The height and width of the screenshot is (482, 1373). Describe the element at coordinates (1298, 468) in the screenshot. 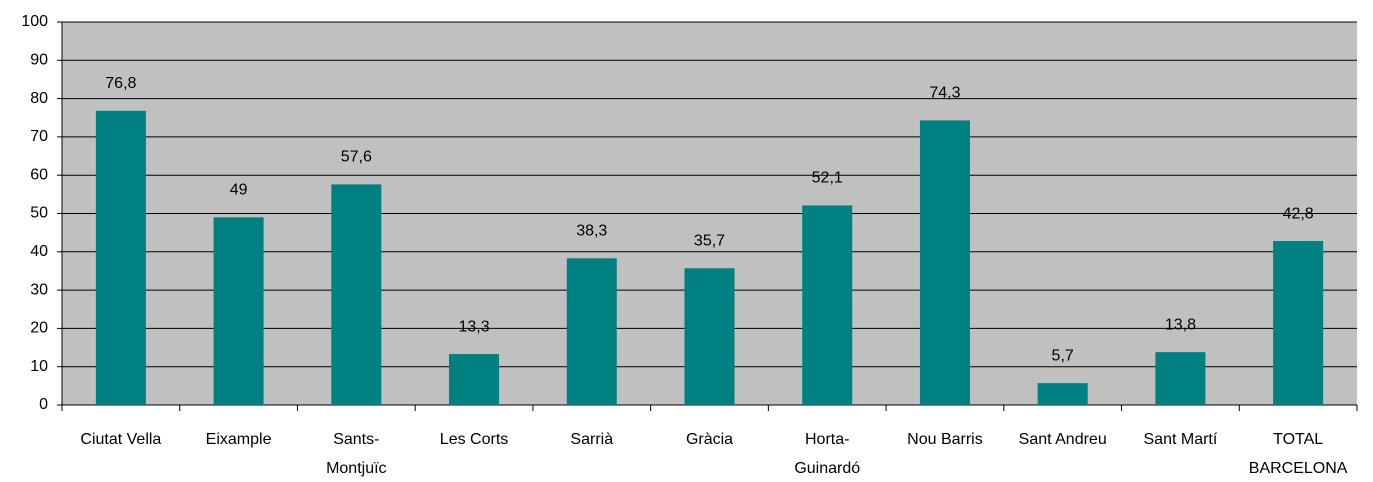

I see `x-tick-label-line: BARCELONA` at that location.